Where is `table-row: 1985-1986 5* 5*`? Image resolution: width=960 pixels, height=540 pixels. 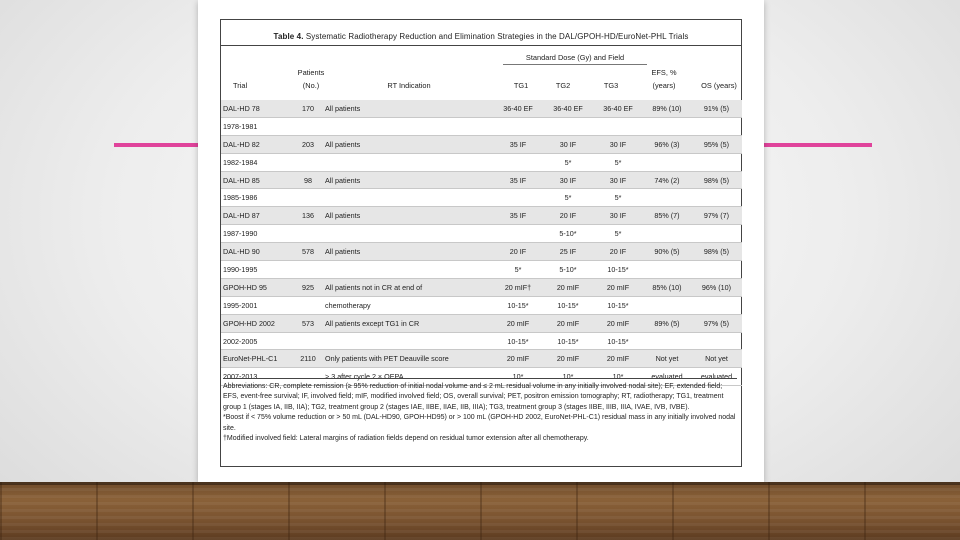 table-row: 1985-1986 5* 5* is located at coordinates (481, 198).